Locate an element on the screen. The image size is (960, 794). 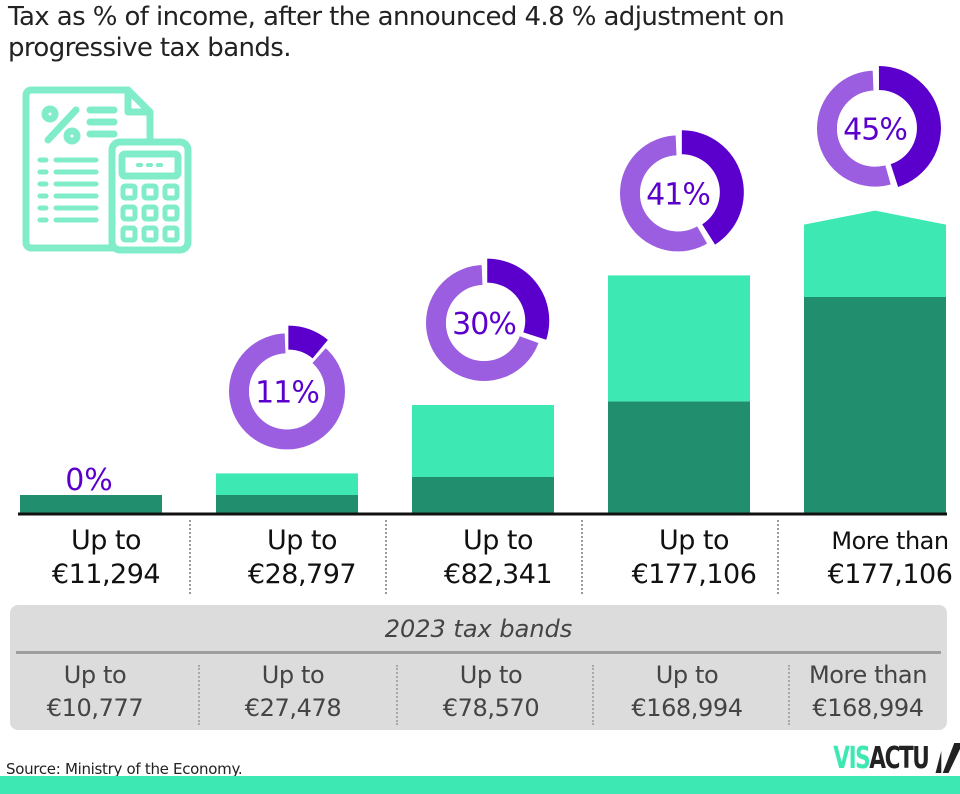
new-tax-band-label: Up to €28,797 is located at coordinates (302, 558).